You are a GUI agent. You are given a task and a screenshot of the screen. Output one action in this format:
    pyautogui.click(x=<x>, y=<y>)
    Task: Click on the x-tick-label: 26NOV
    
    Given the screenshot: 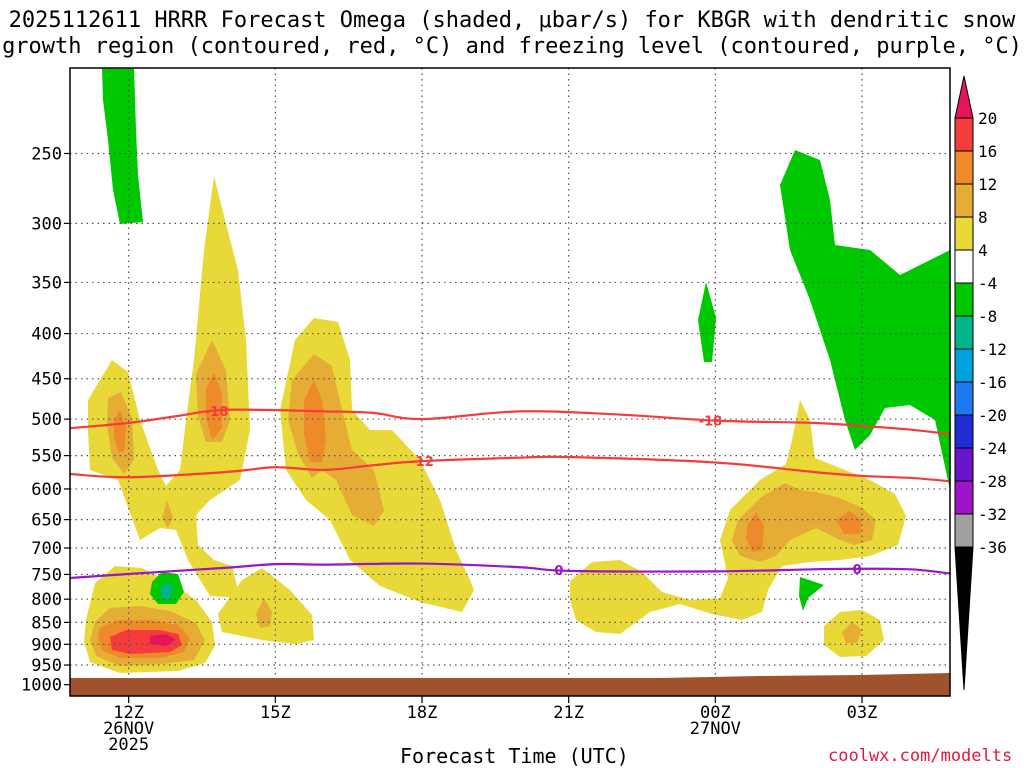 What is the action you would take?
    pyautogui.click(x=128, y=729)
    